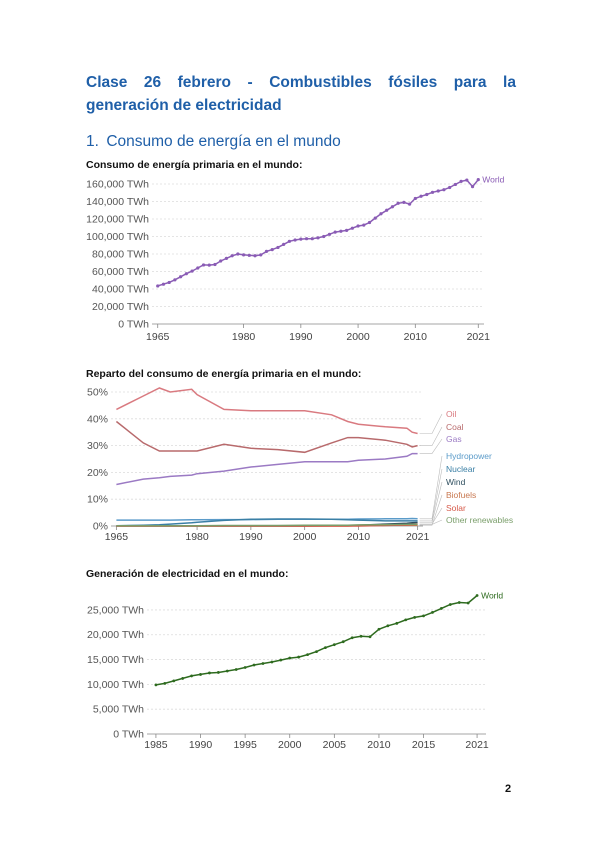  I want to click on y-tick-label: 0%, so click(100, 527).